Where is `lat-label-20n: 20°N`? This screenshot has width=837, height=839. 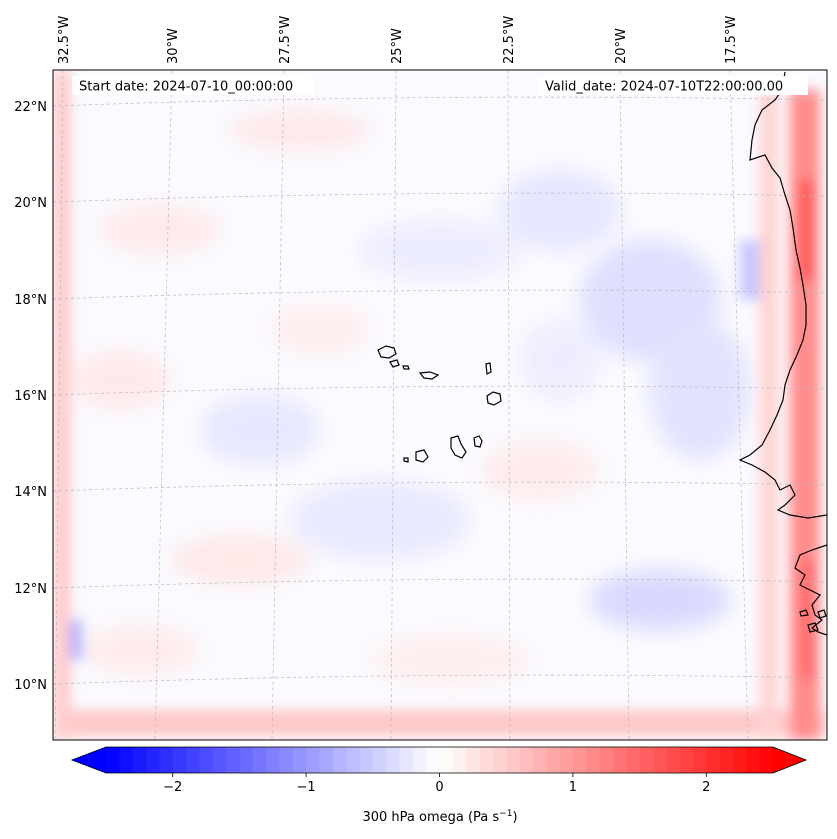 lat-label-20n: 20°N is located at coordinates (30, 203).